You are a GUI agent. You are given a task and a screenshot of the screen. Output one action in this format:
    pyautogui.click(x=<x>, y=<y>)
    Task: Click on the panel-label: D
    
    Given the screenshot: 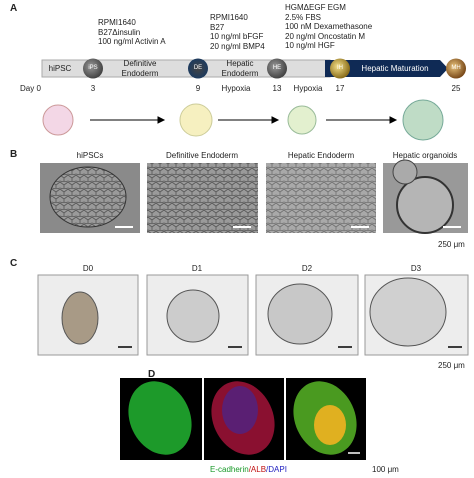 What is the action you would take?
    pyautogui.click(x=152, y=374)
    